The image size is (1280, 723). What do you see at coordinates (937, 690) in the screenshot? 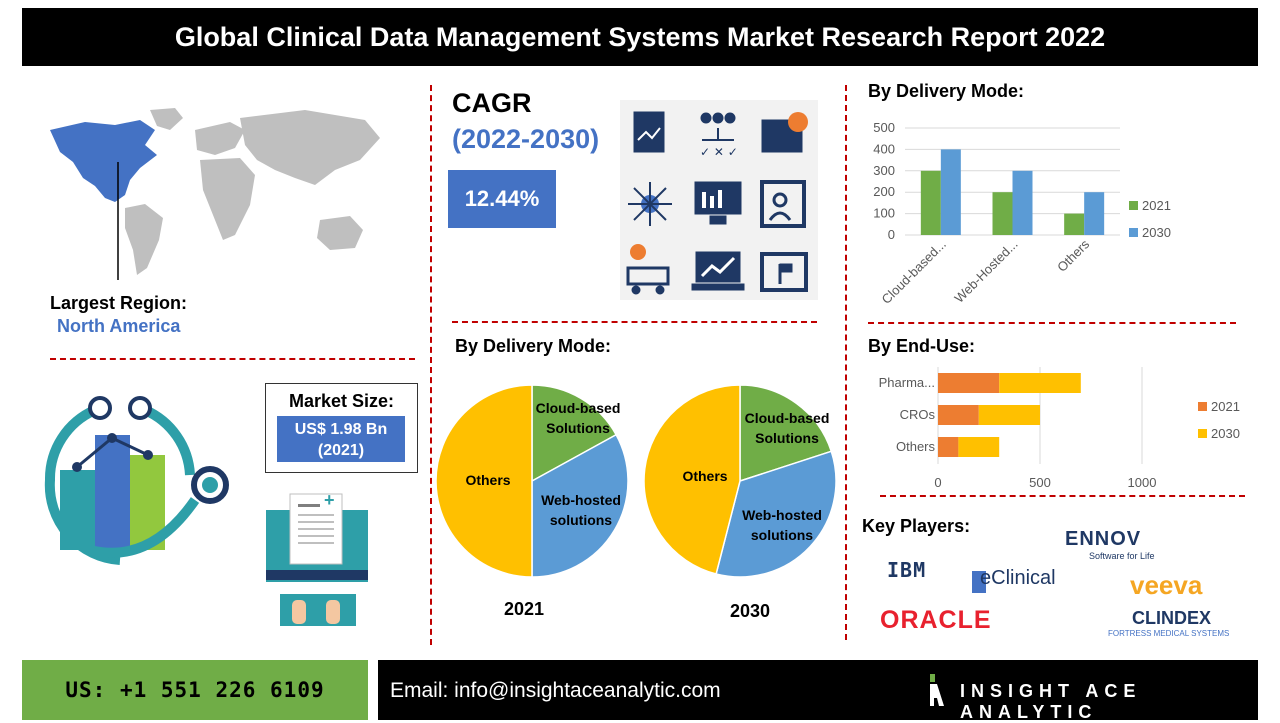
I see `brand-logo-icon` at bounding box center [937, 690].